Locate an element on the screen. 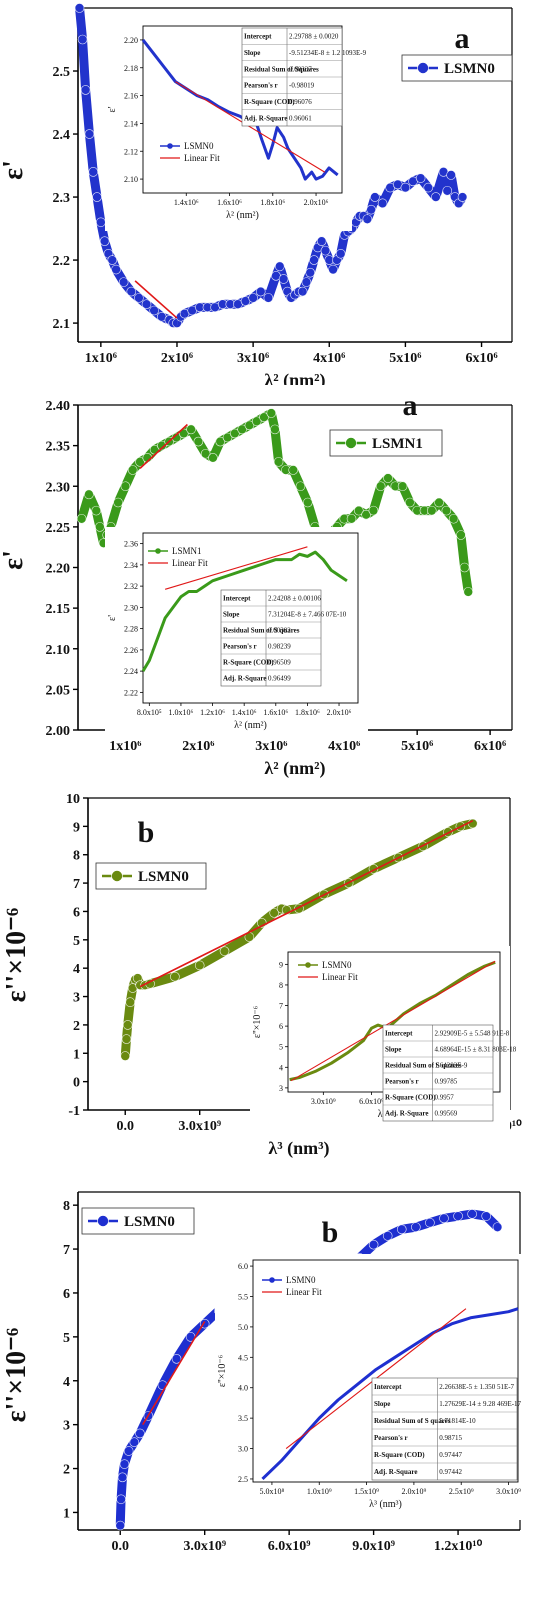 The height and width of the screenshot is (1603, 547). inset-y-tick-label: 2.34 is located at coordinates (131, 565).